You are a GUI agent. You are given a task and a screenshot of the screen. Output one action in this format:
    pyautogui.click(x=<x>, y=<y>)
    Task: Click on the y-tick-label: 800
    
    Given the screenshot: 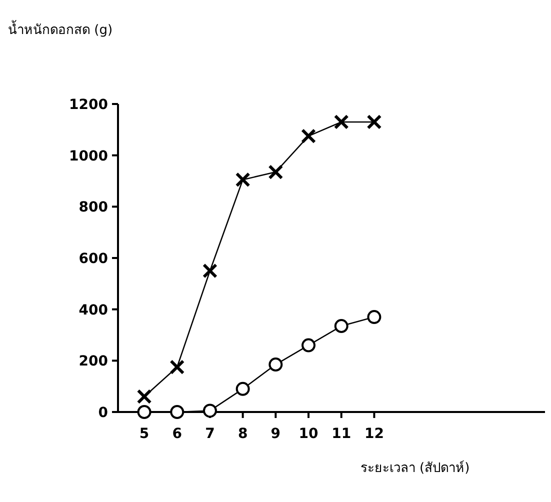 What is the action you would take?
    pyautogui.click(x=93, y=208)
    